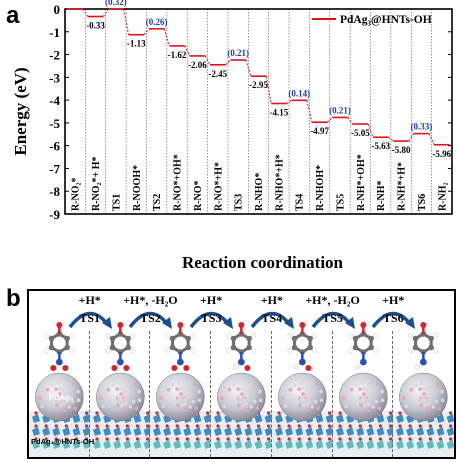 The height and width of the screenshot is (462, 459). I want to click on y-tick-label: -6, so click(54, 146).